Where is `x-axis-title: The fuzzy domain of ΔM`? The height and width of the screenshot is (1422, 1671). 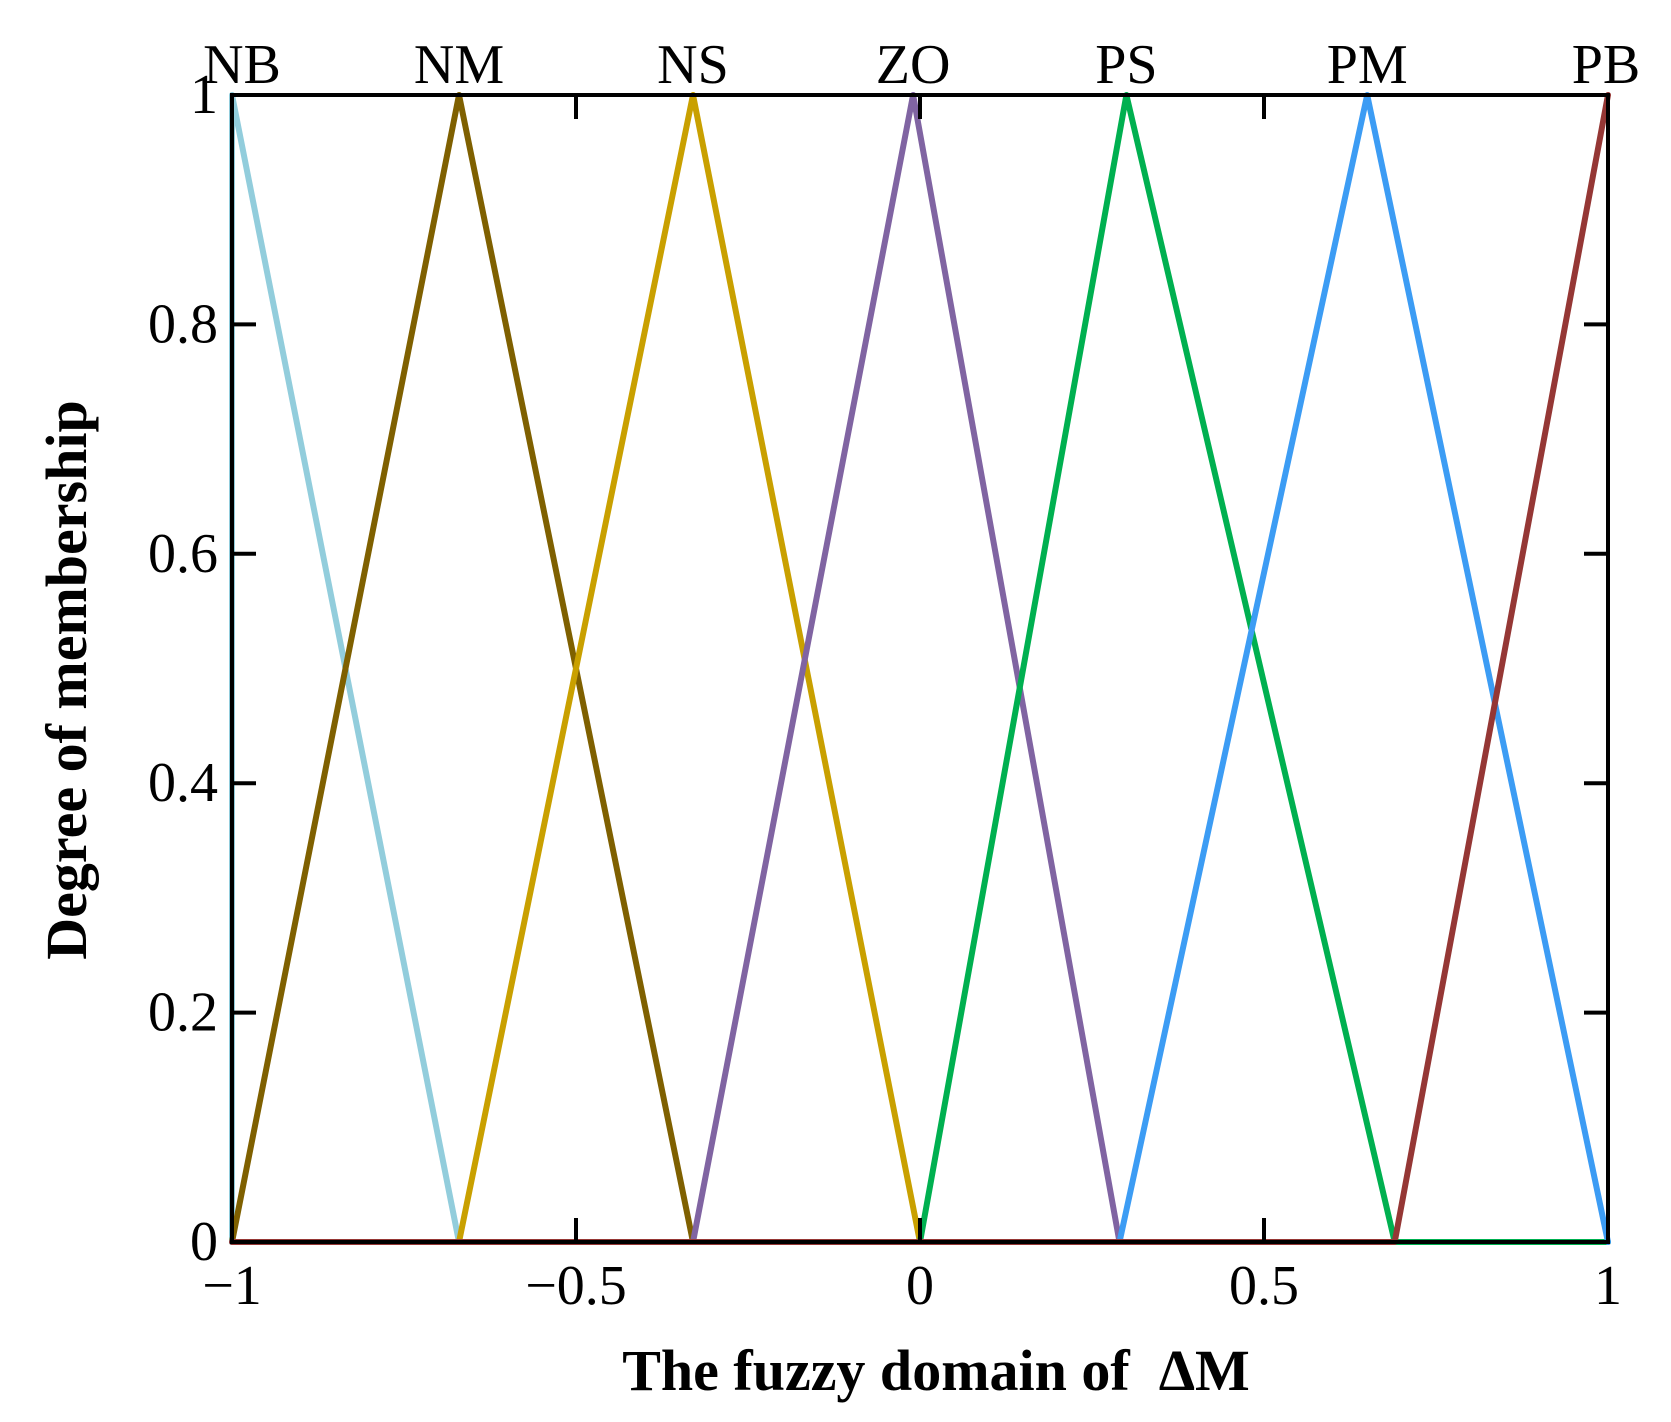
x-axis-title: The fuzzy domain of ΔM is located at coordinates (936, 1370).